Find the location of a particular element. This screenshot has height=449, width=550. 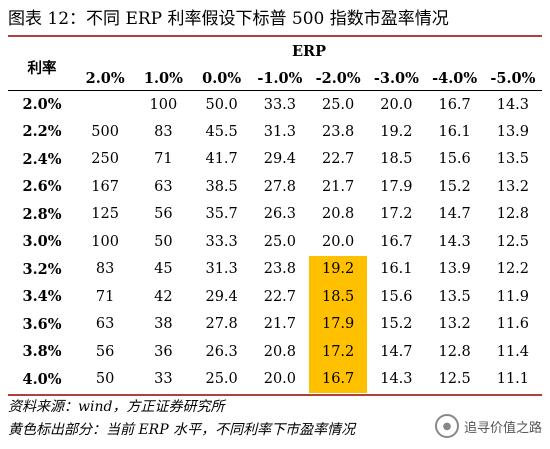

column-header: 0.0% is located at coordinates (221, 78).